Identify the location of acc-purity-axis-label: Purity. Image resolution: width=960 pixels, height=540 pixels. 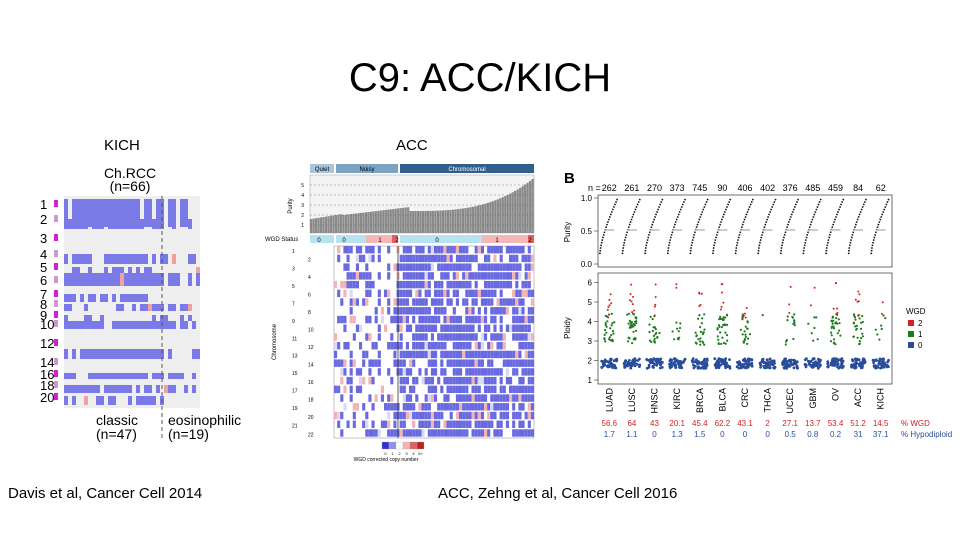
(291, 205).